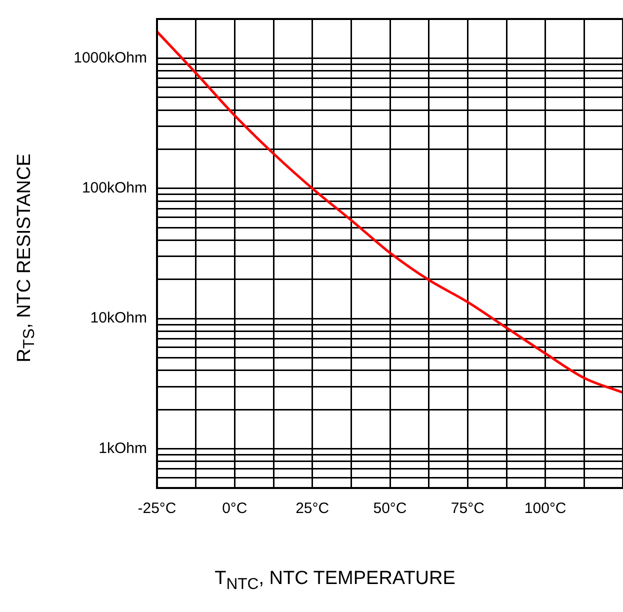  What do you see at coordinates (390, 509) in the screenshot?
I see `x-tick-label: 50°C` at bounding box center [390, 509].